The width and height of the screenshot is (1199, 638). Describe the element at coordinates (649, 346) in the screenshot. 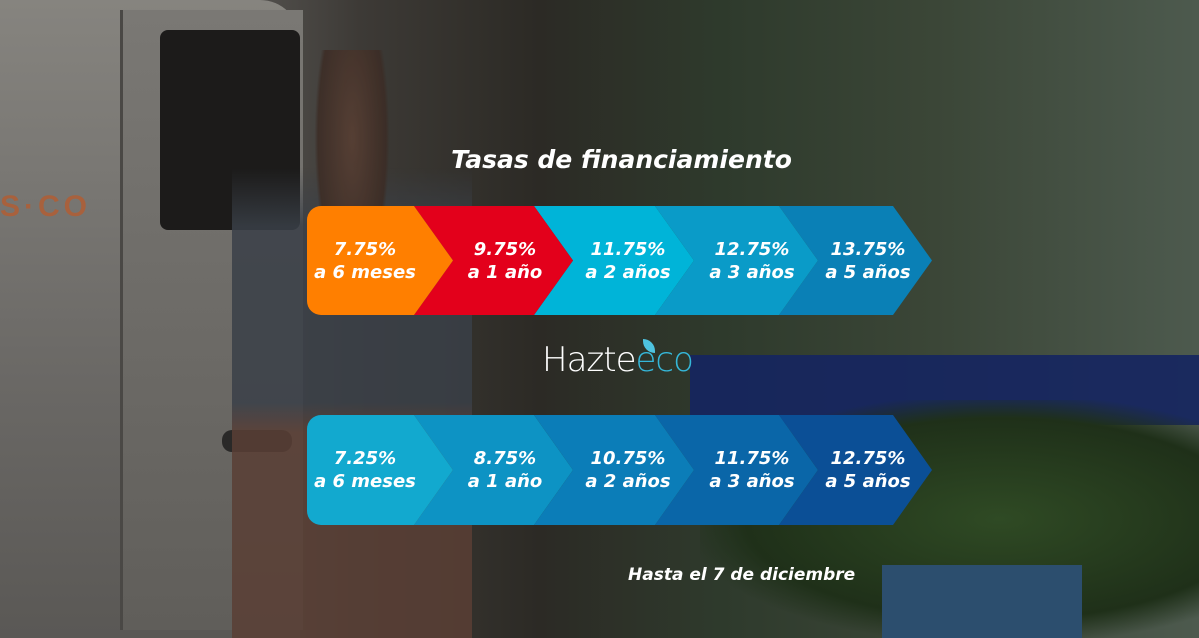

I see `leaf-icon` at that location.